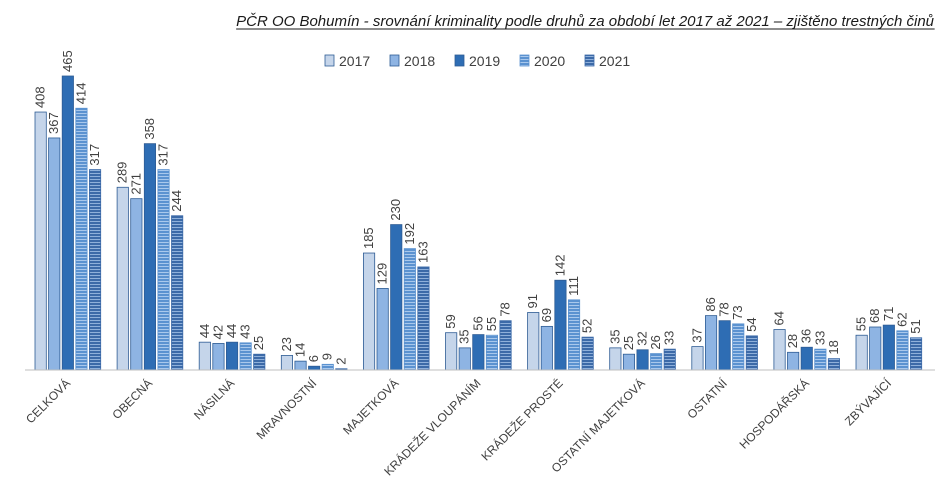 This screenshot has height=500, width=949. What do you see at coordinates (419, 61) in the screenshot?
I see `legend-label-2018: 2018` at bounding box center [419, 61].